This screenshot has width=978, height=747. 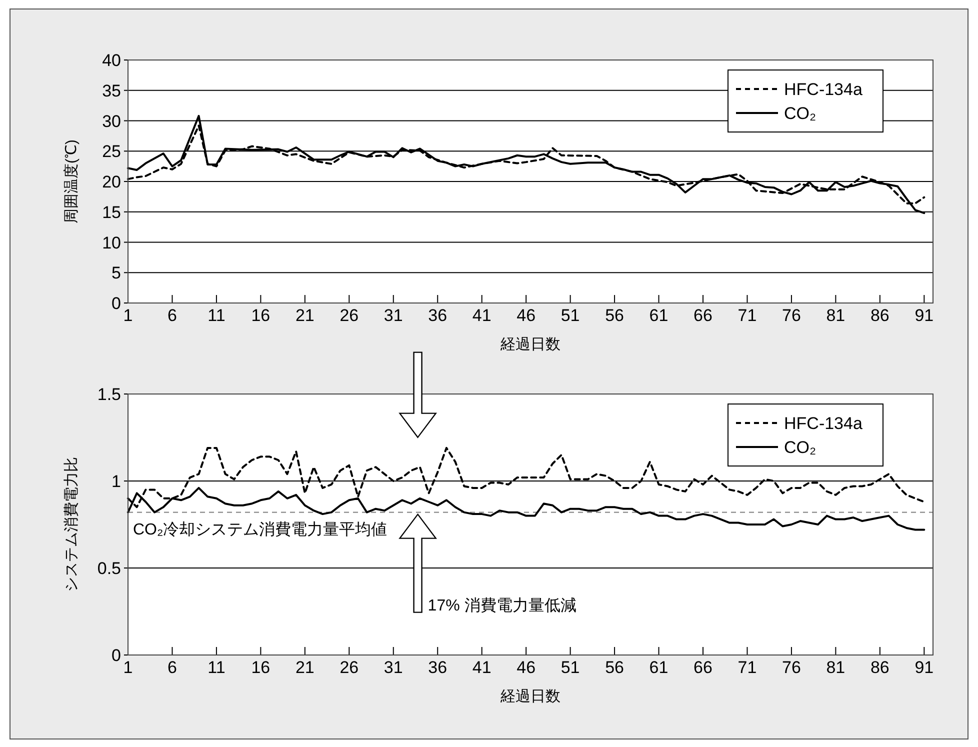 What do you see at coordinates (260, 529) in the screenshot?
I see `ref-line-label: CO₂冷却システム消費電力量平均値` at bounding box center [260, 529].